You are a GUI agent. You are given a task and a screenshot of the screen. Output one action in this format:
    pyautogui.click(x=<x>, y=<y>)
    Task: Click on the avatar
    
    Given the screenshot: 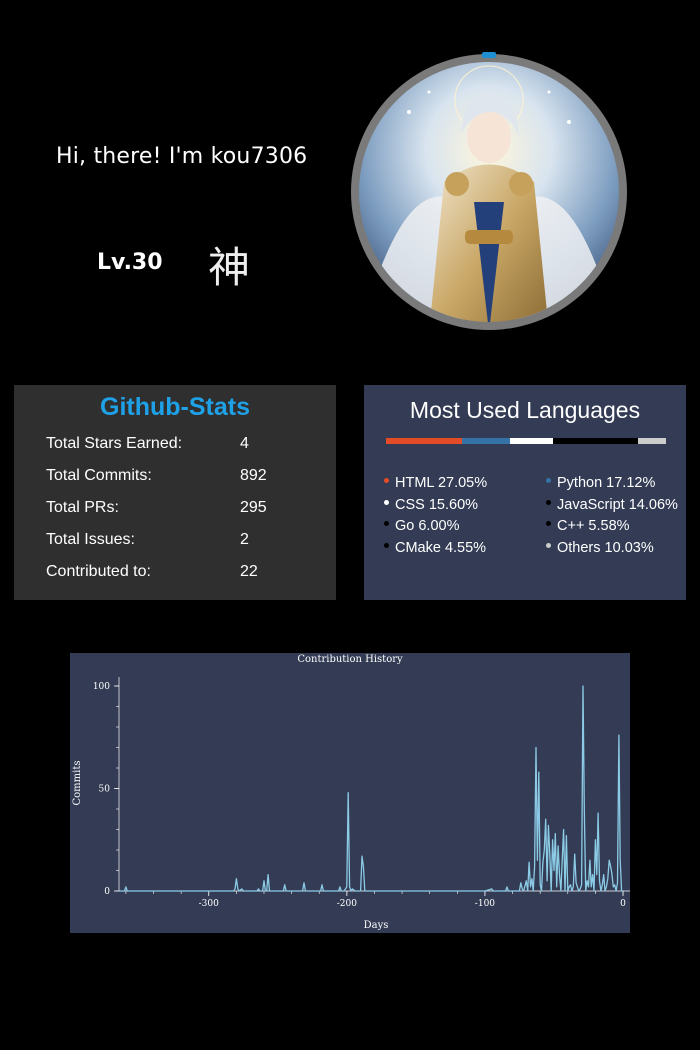 What is the action you would take?
    pyautogui.click(x=489, y=192)
    